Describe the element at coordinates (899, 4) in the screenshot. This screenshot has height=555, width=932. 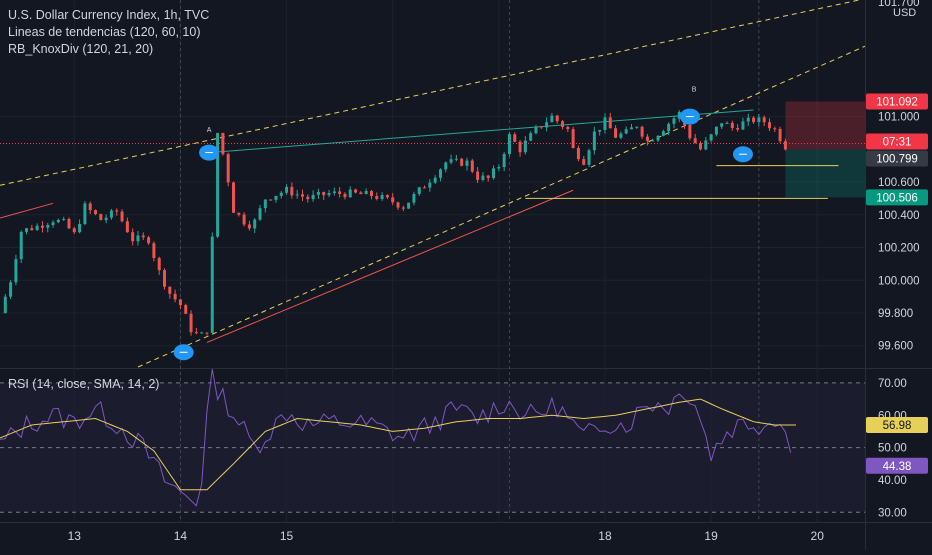
I see `price-tick-label: 101.700` at that location.